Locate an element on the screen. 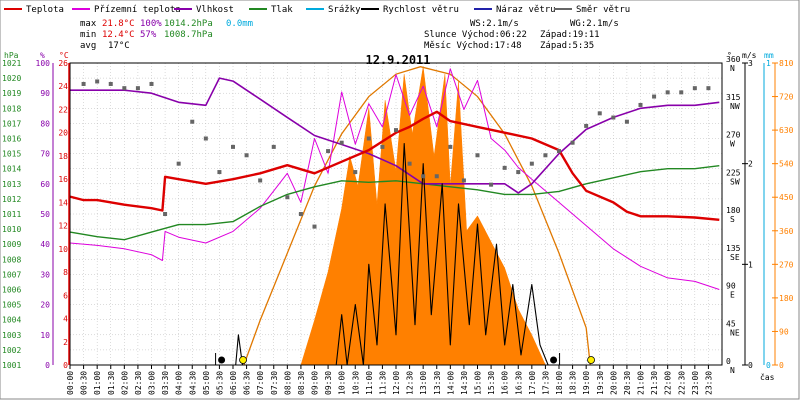  solar-tick-label: 810 is located at coordinates (786, 63).